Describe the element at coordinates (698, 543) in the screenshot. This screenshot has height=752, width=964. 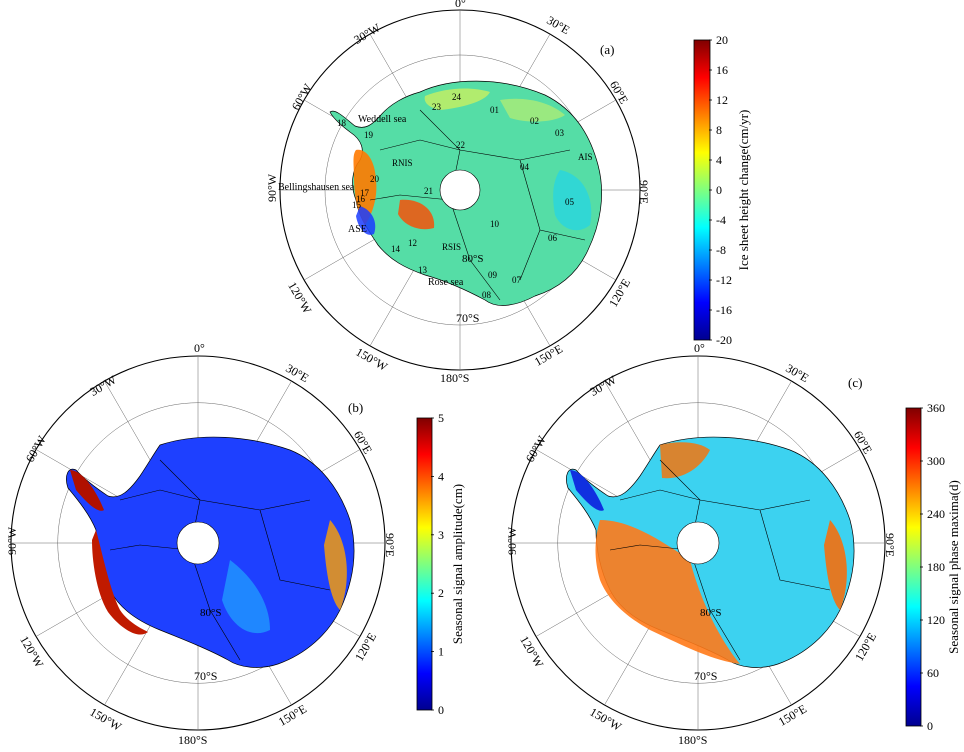
I see `panel-c-pole-hole` at that location.